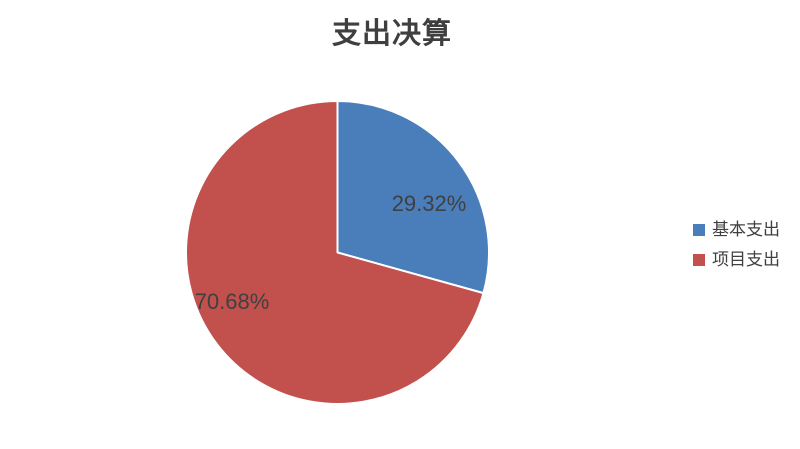 This screenshot has height=449, width=800. Describe the element at coordinates (429, 203) in the screenshot. I see `data-label-basic-expenditure: 29.32%` at that location.